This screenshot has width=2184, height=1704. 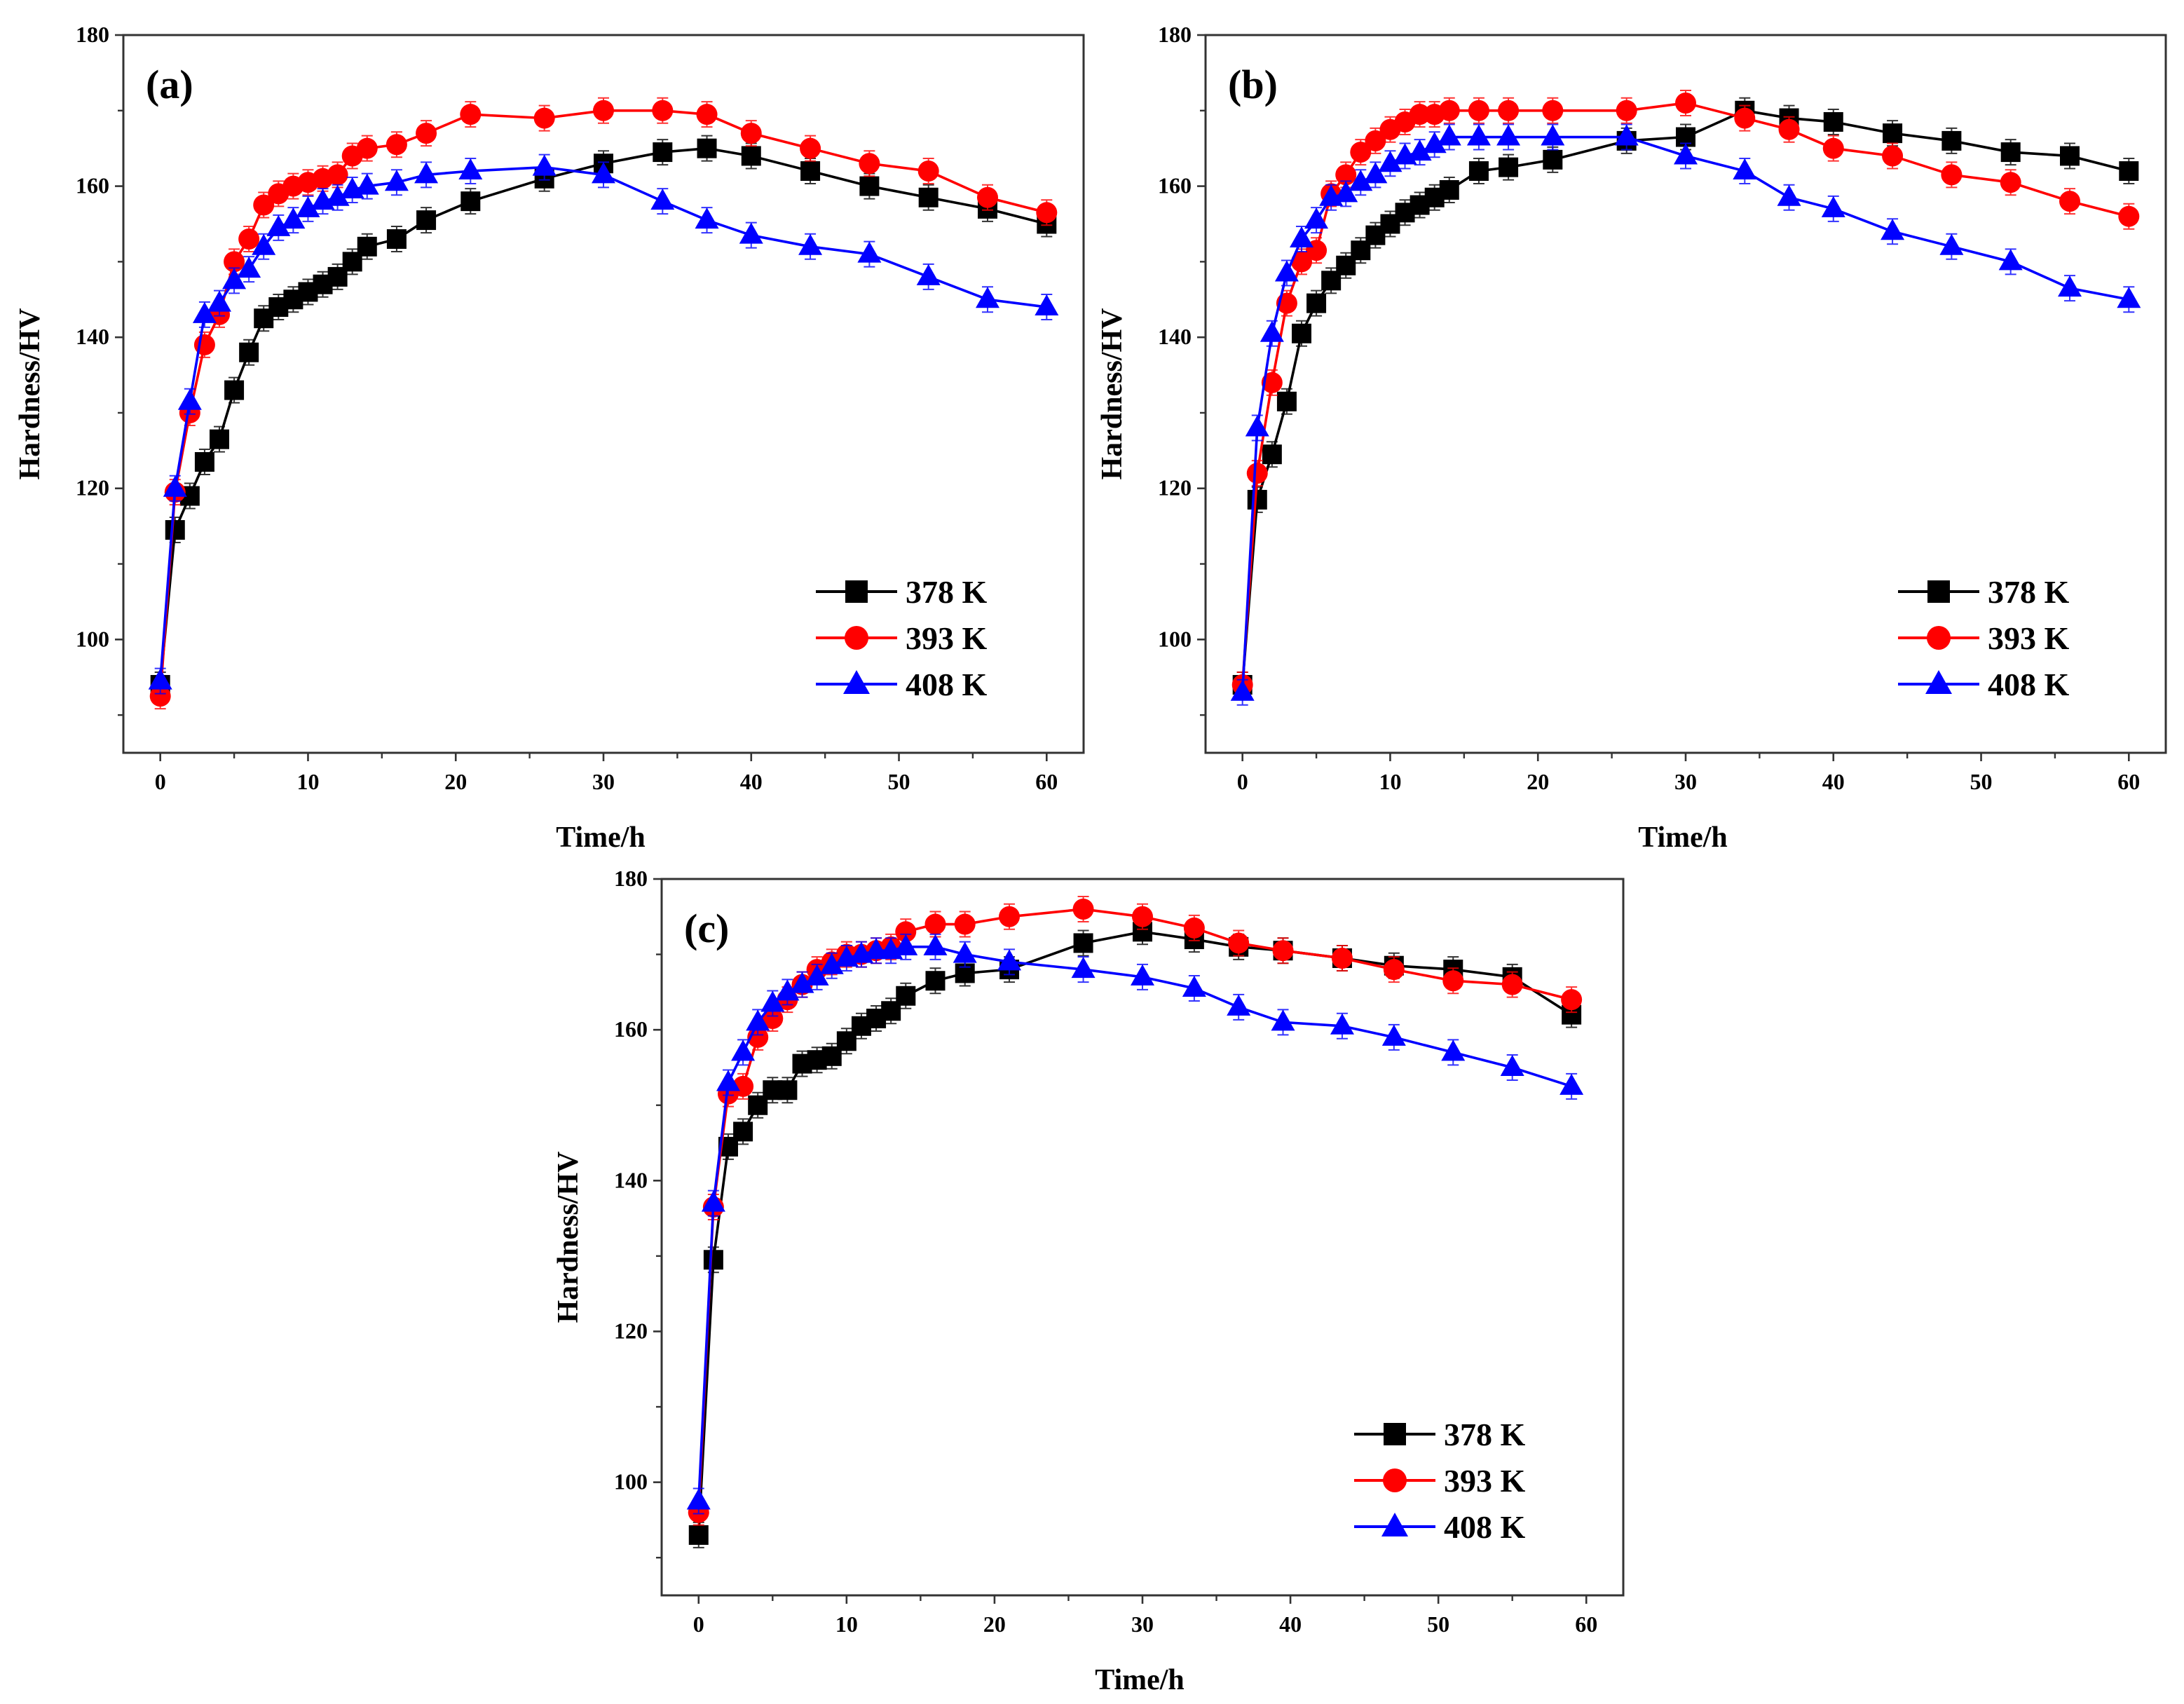 What do you see at coordinates (1686, 397) in the screenshot?
I see `series-378k` at bounding box center [1686, 397].